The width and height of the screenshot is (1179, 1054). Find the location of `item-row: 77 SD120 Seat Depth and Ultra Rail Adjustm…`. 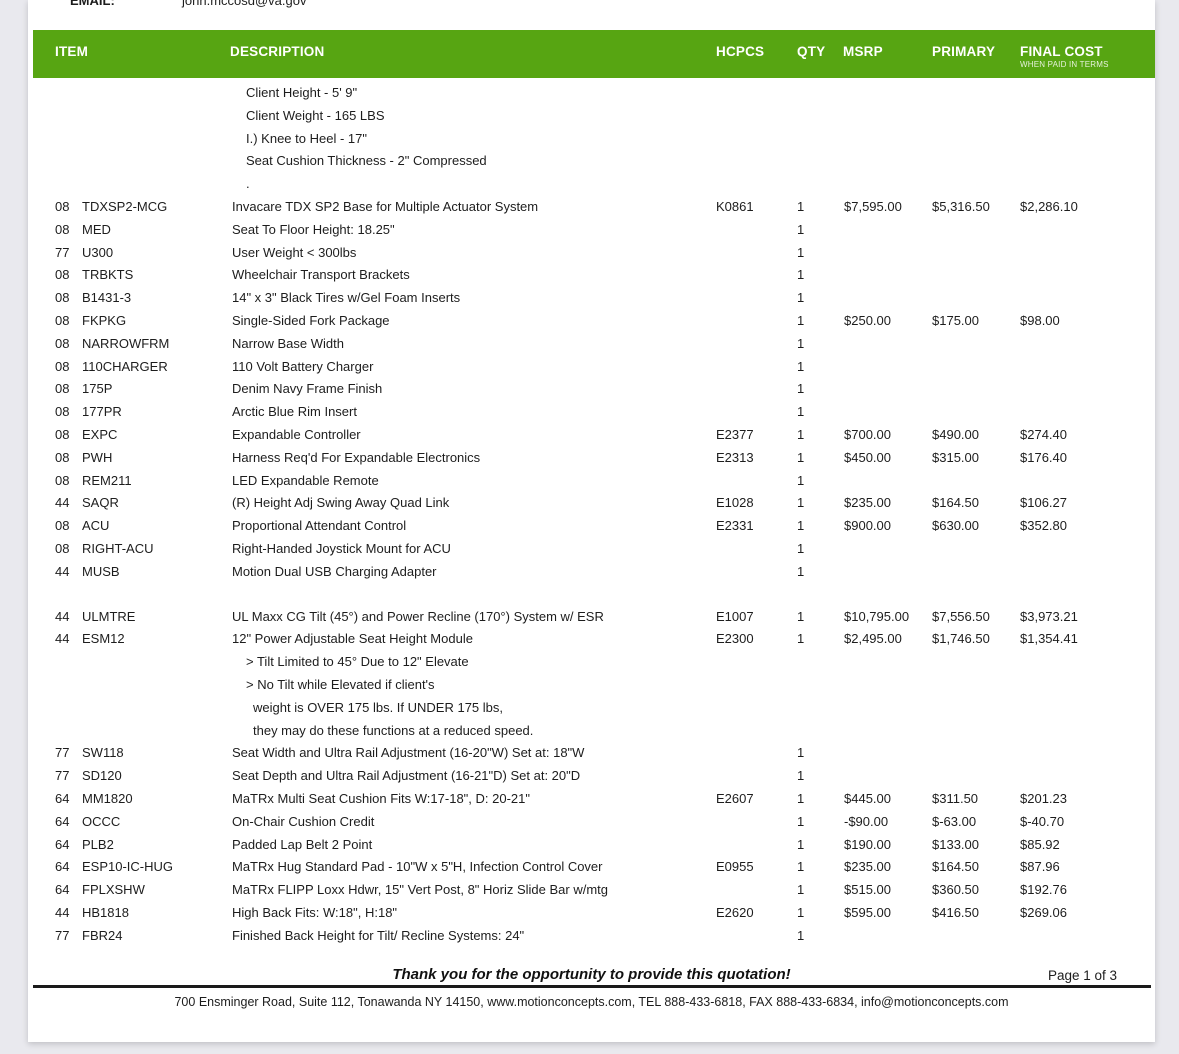

item-row: 77 SD120 Seat Depth and Ultra Rail Adjustm… is located at coordinates (591, 776).